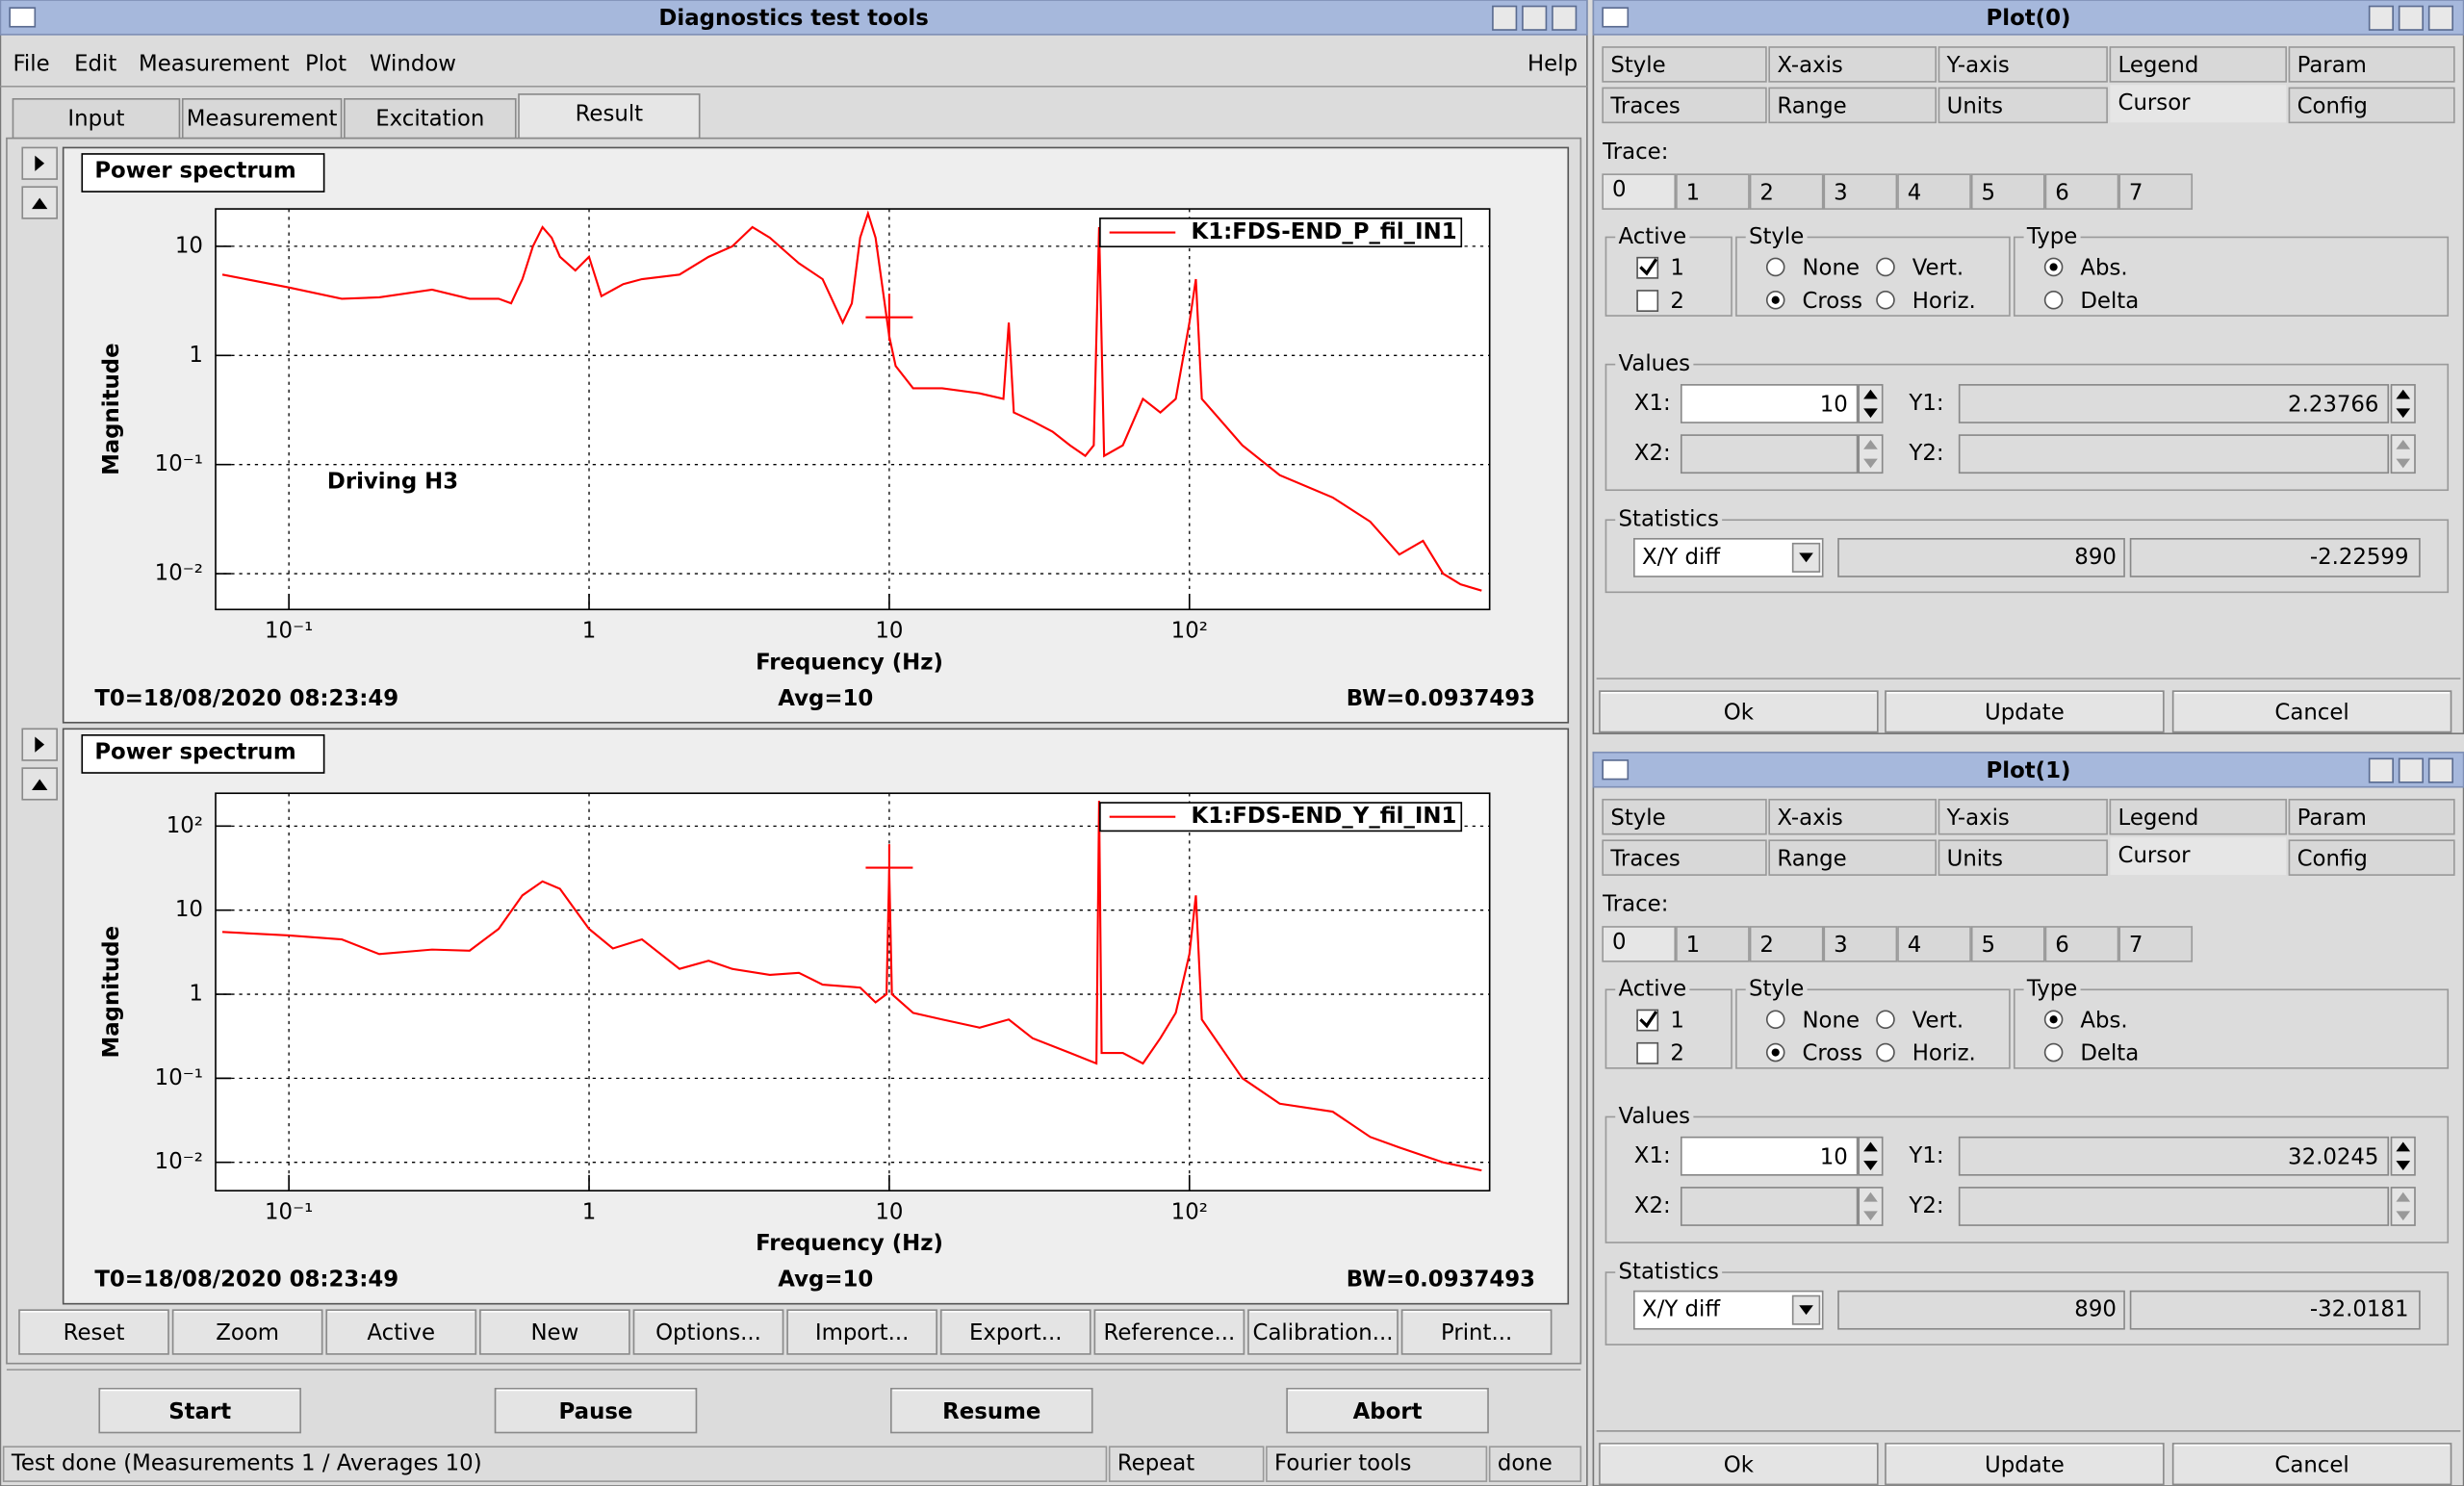  What do you see at coordinates (1677, 268) in the screenshot?
I see `checkbox-label: 1` at bounding box center [1677, 268].